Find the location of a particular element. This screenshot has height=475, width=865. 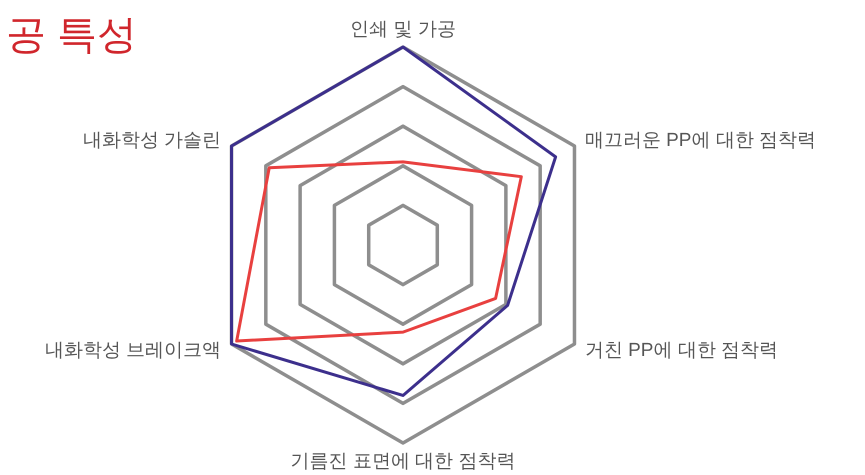

category-label: 거친 PP에 대한 점착력 is located at coordinates (681, 350).